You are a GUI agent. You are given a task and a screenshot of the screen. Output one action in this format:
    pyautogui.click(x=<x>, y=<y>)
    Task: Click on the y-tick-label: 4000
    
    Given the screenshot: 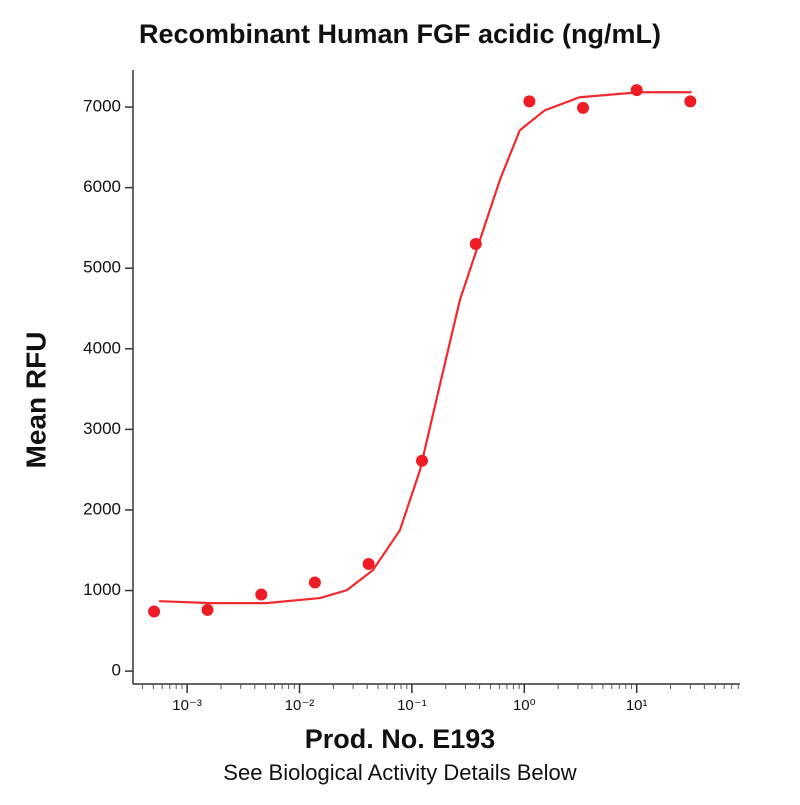 What is the action you would take?
    pyautogui.click(x=102, y=347)
    